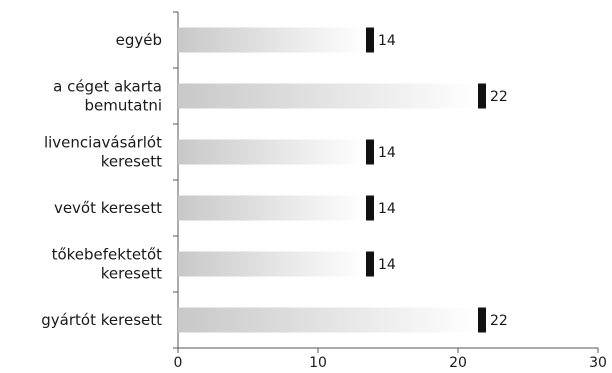 The width and height of the screenshot is (612, 373). I want to click on category-label: tőkebefektetőt keresett, so click(107, 264).